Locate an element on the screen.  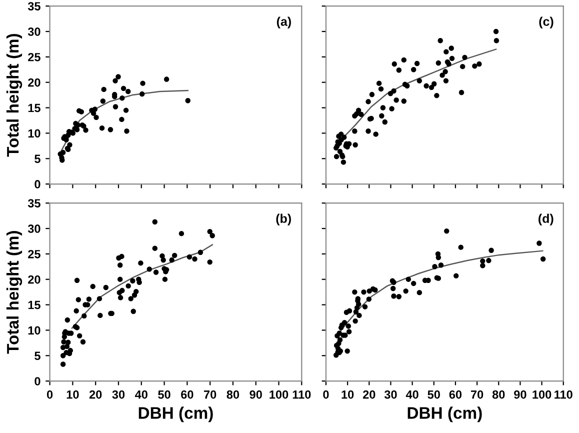
annotation: (c) is located at coordinates (546, 22).